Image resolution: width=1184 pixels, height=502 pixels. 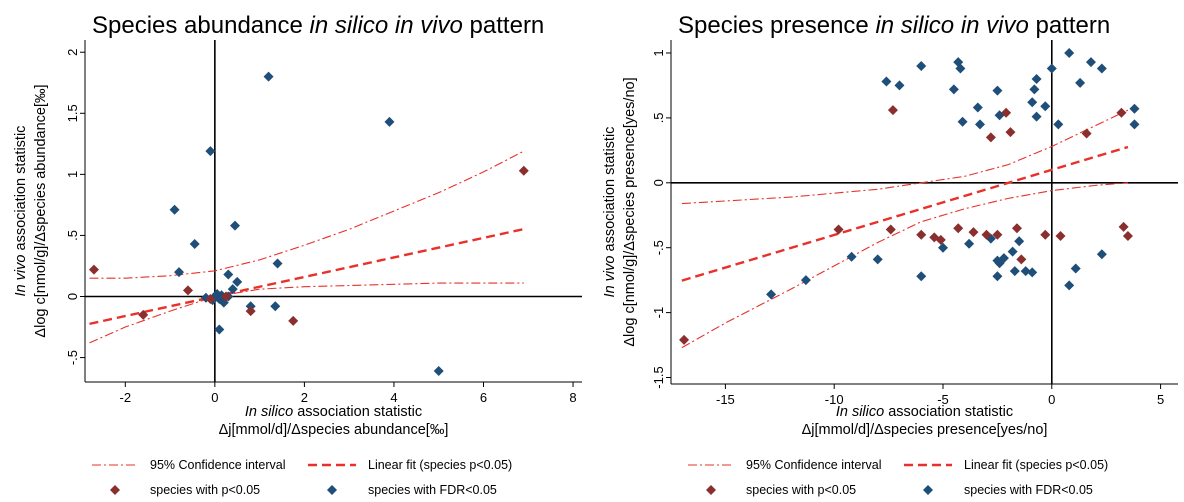 What do you see at coordinates (610, 212) in the screenshot?
I see `y-axis-label-line1: In vivo association statistic` at bounding box center [610, 212].